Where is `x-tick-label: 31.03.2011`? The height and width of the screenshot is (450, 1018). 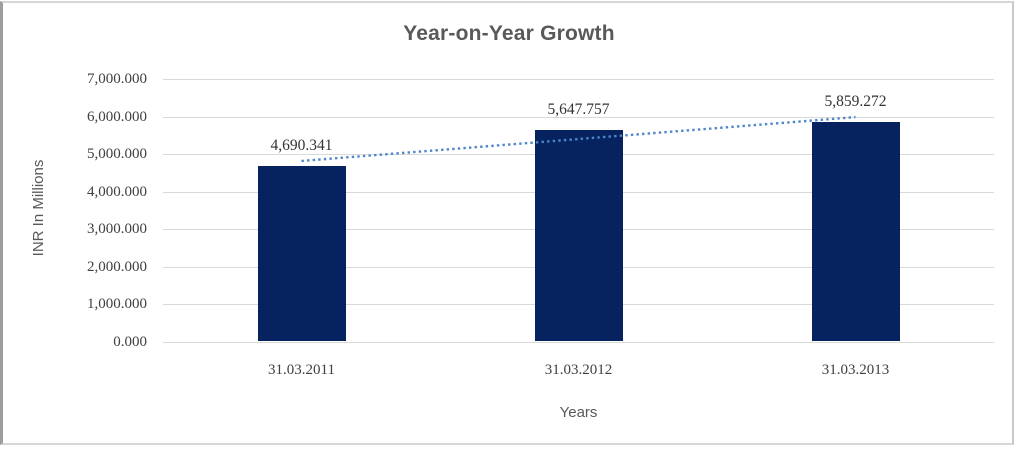
x-tick-label: 31.03.2011 is located at coordinates (301, 370).